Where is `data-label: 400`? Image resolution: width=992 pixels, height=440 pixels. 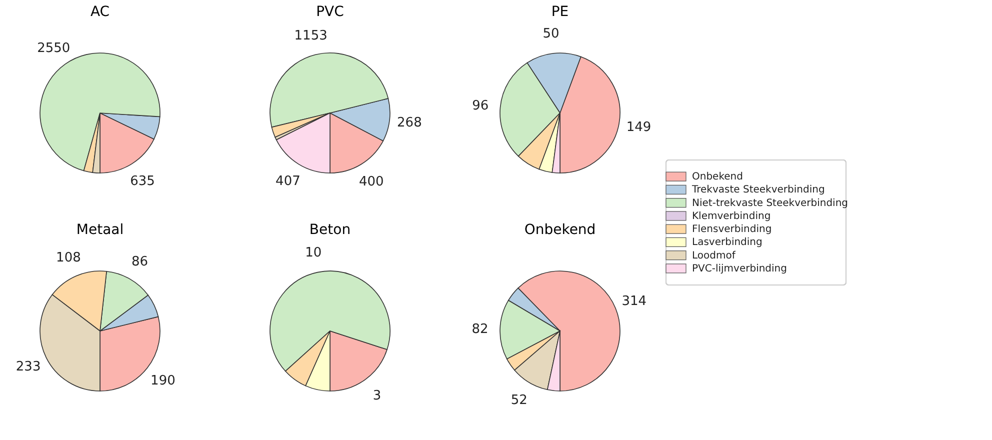 data-label: 400 is located at coordinates (371, 182).